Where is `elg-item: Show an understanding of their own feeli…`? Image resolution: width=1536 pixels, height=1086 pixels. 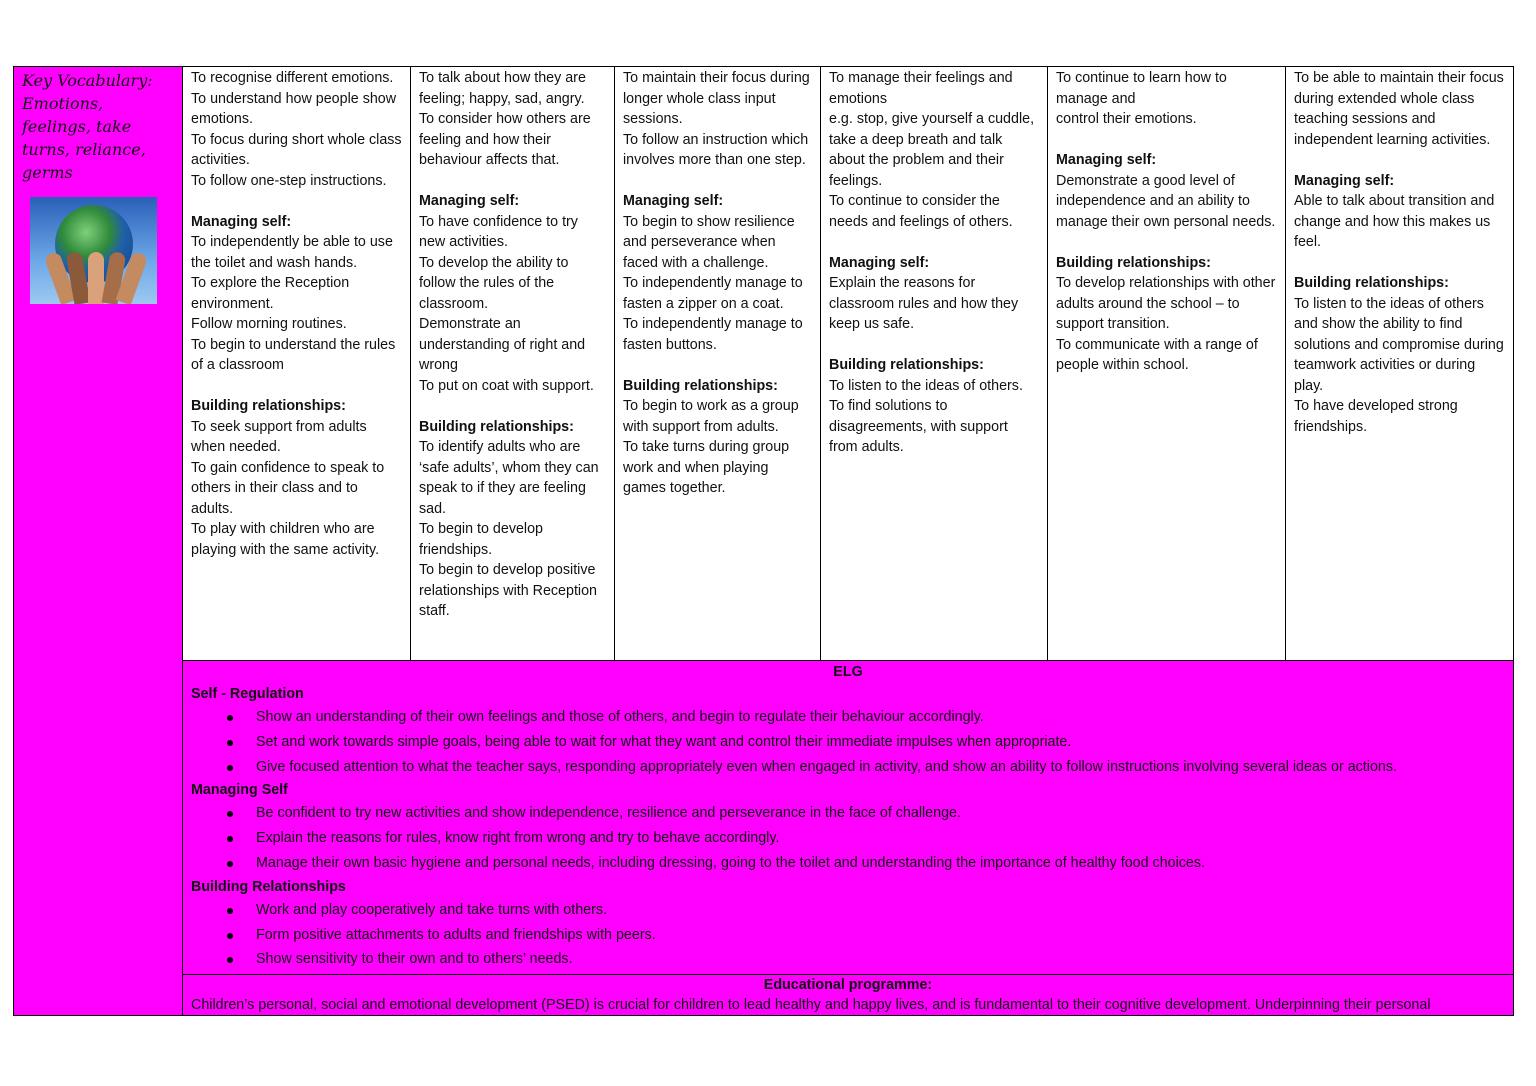 elg-item: Show an understanding of their own feeli… is located at coordinates (848, 717).